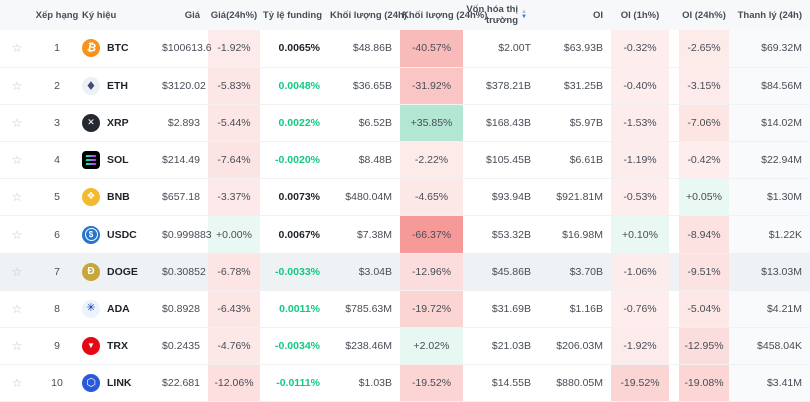  I want to click on symbol-cell: Ð DOGE, so click(121, 272).